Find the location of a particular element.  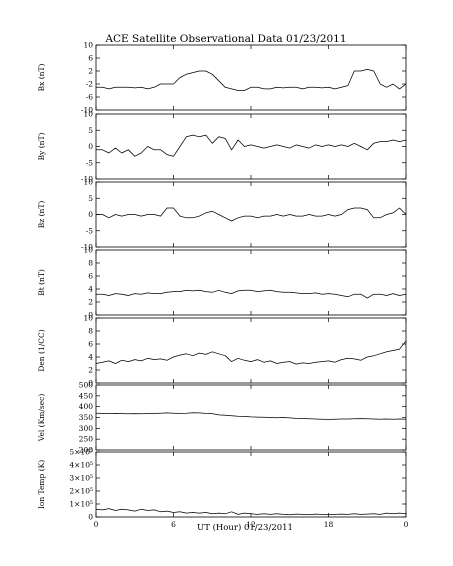

y-tick-label: 5×10⁵ is located at coordinates (81, 452).